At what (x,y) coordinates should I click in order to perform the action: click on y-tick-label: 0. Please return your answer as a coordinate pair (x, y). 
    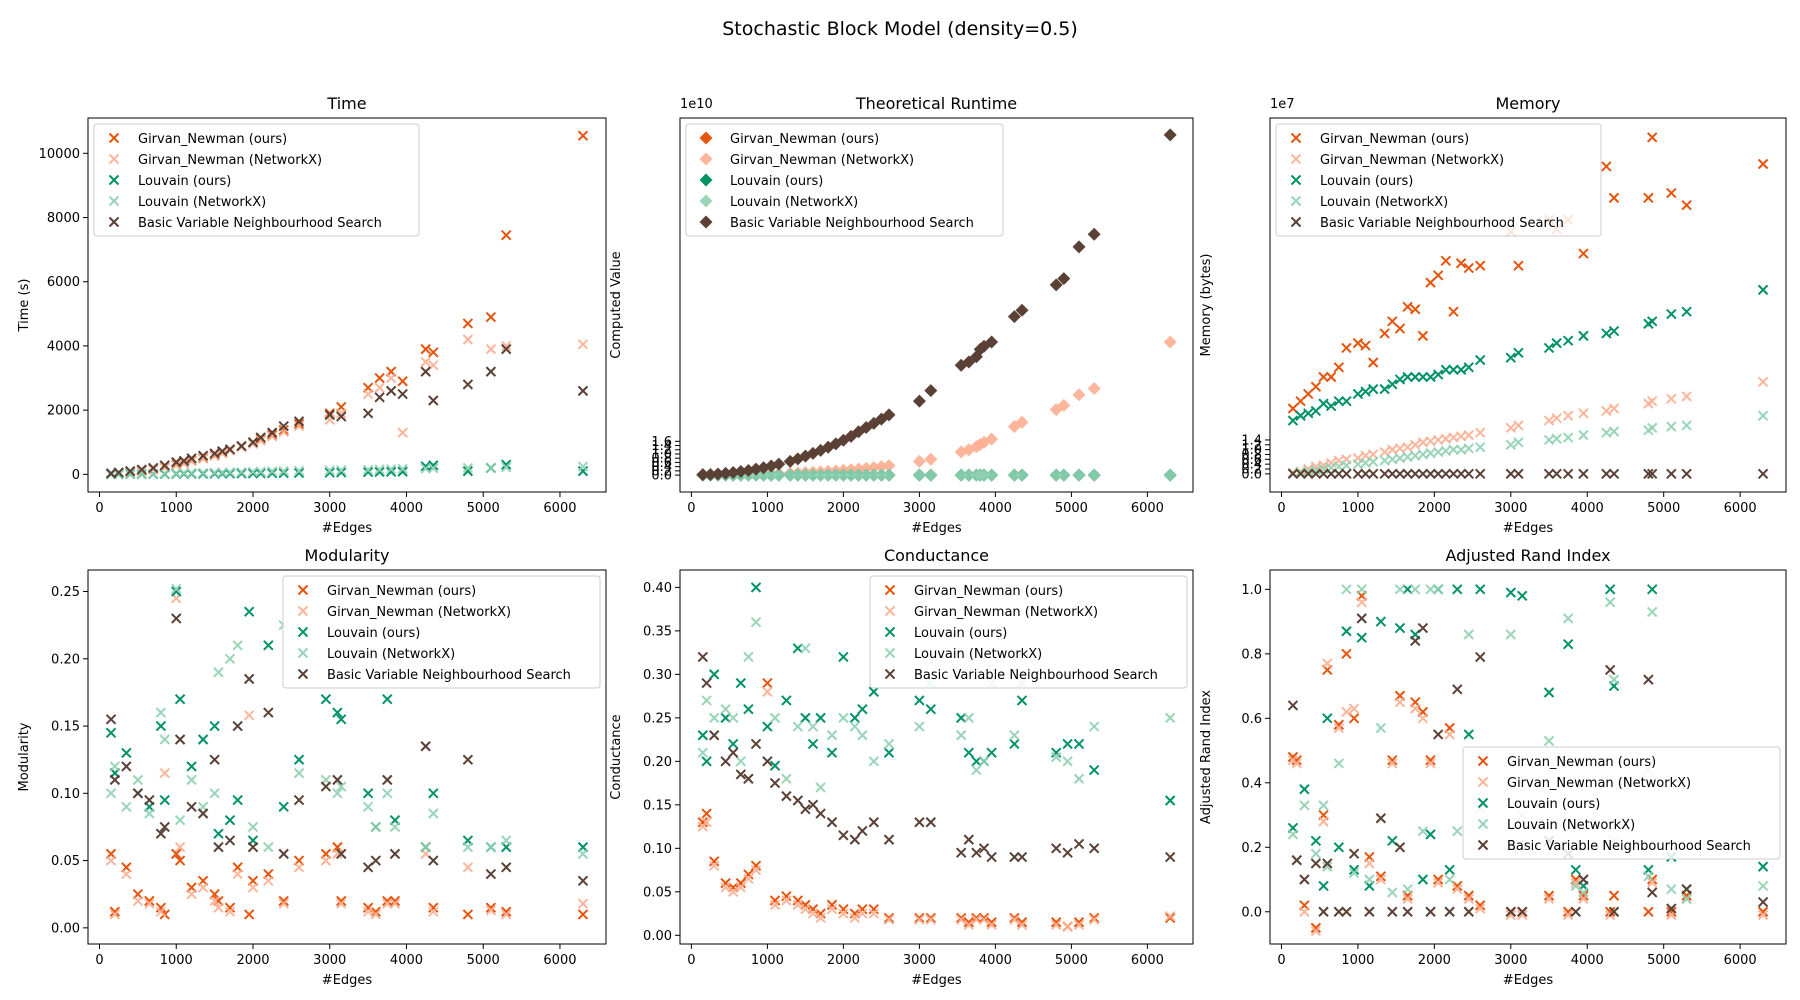
    Looking at the image, I should click on (76, 475).